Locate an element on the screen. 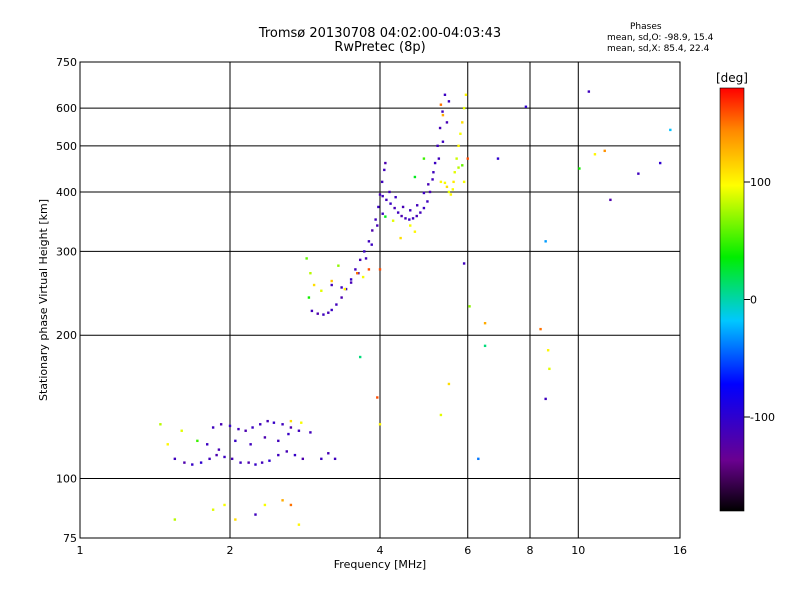 Image resolution: width=800 pixels, height=600 pixels. y-tick-label: 200 is located at coordinates (66, 335).